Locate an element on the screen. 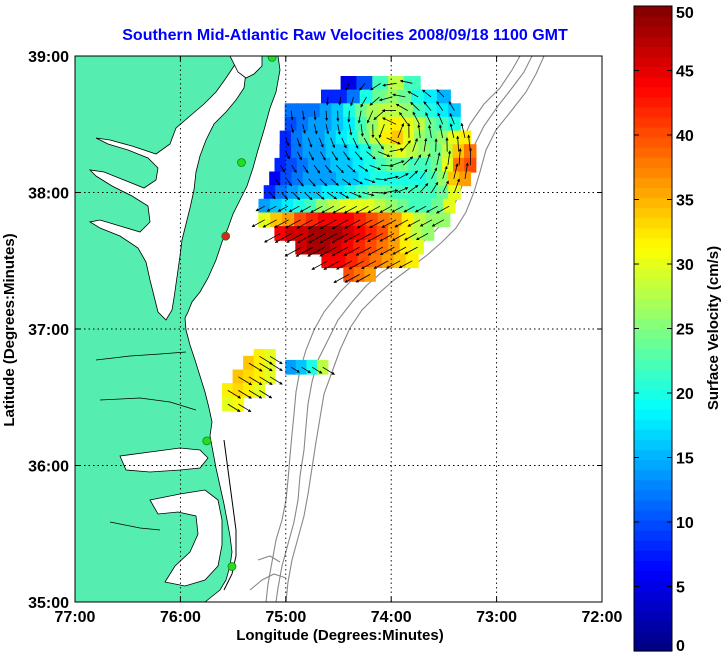 The width and height of the screenshot is (724, 659). colorbar-tick-label: 30 is located at coordinates (685, 265).